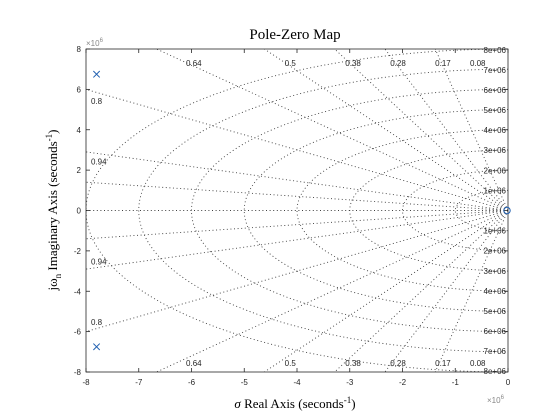  Describe the element at coordinates (495, 150) in the screenshot. I see `frequency-label-top: 3e+06` at that location.